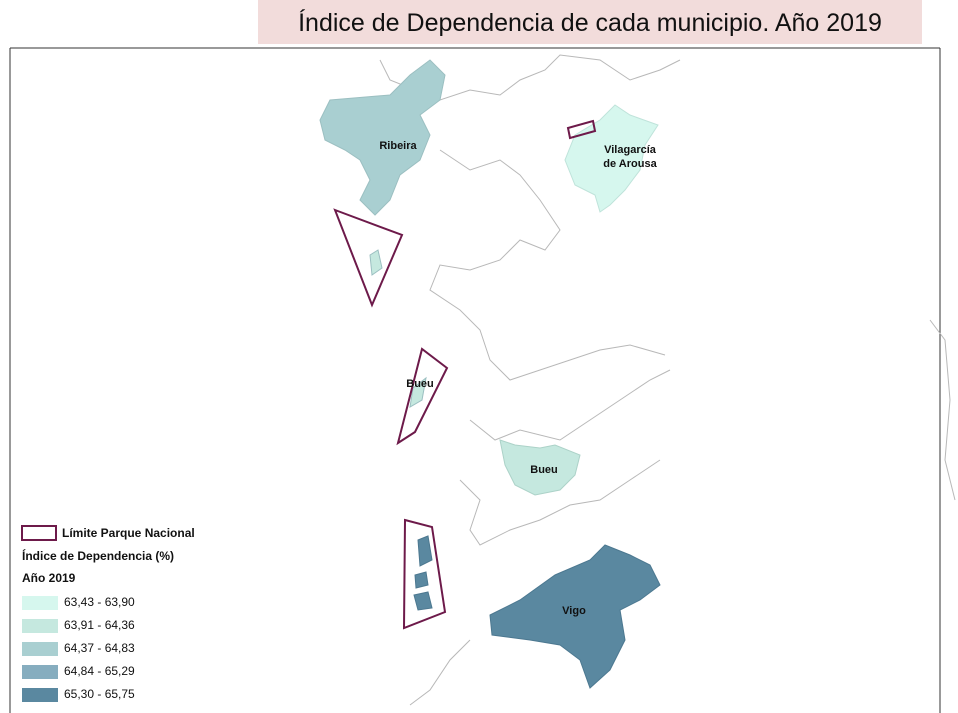 This screenshot has width=958, height=713. I want to click on legend-park: Límite Parque Nacional, so click(128, 533).